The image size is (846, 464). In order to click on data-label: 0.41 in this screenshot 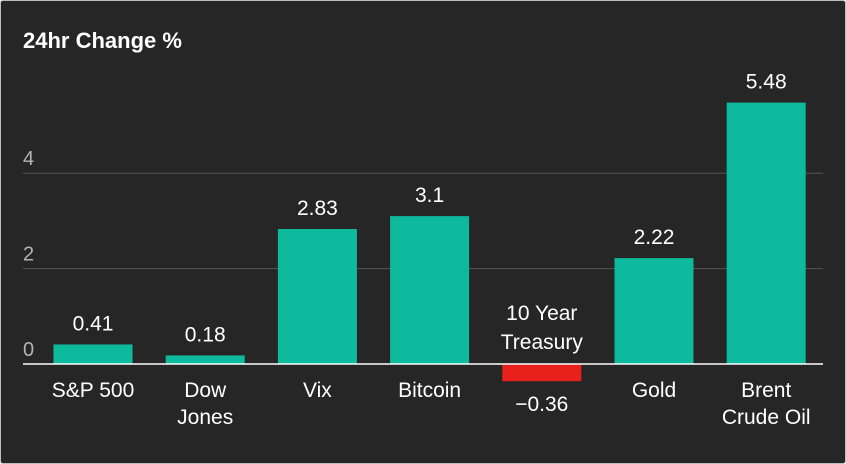, I will do `click(93, 323)`.